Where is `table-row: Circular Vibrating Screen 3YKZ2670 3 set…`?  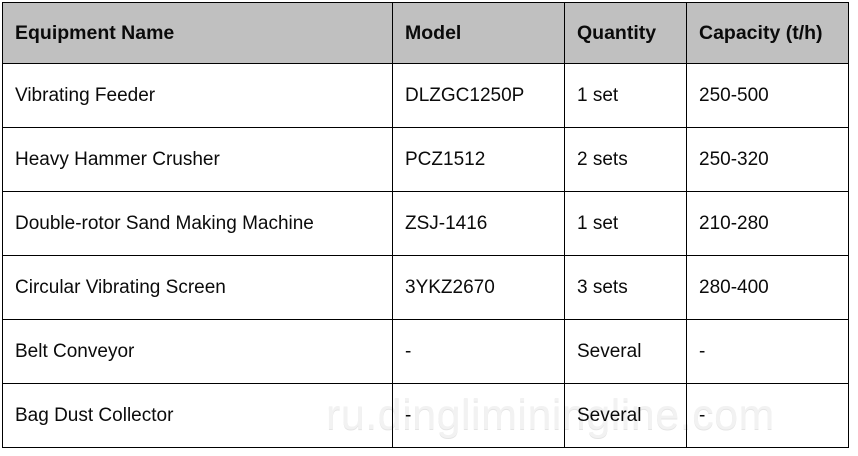 table-row: Circular Vibrating Screen 3YKZ2670 3 set… is located at coordinates (425, 287).